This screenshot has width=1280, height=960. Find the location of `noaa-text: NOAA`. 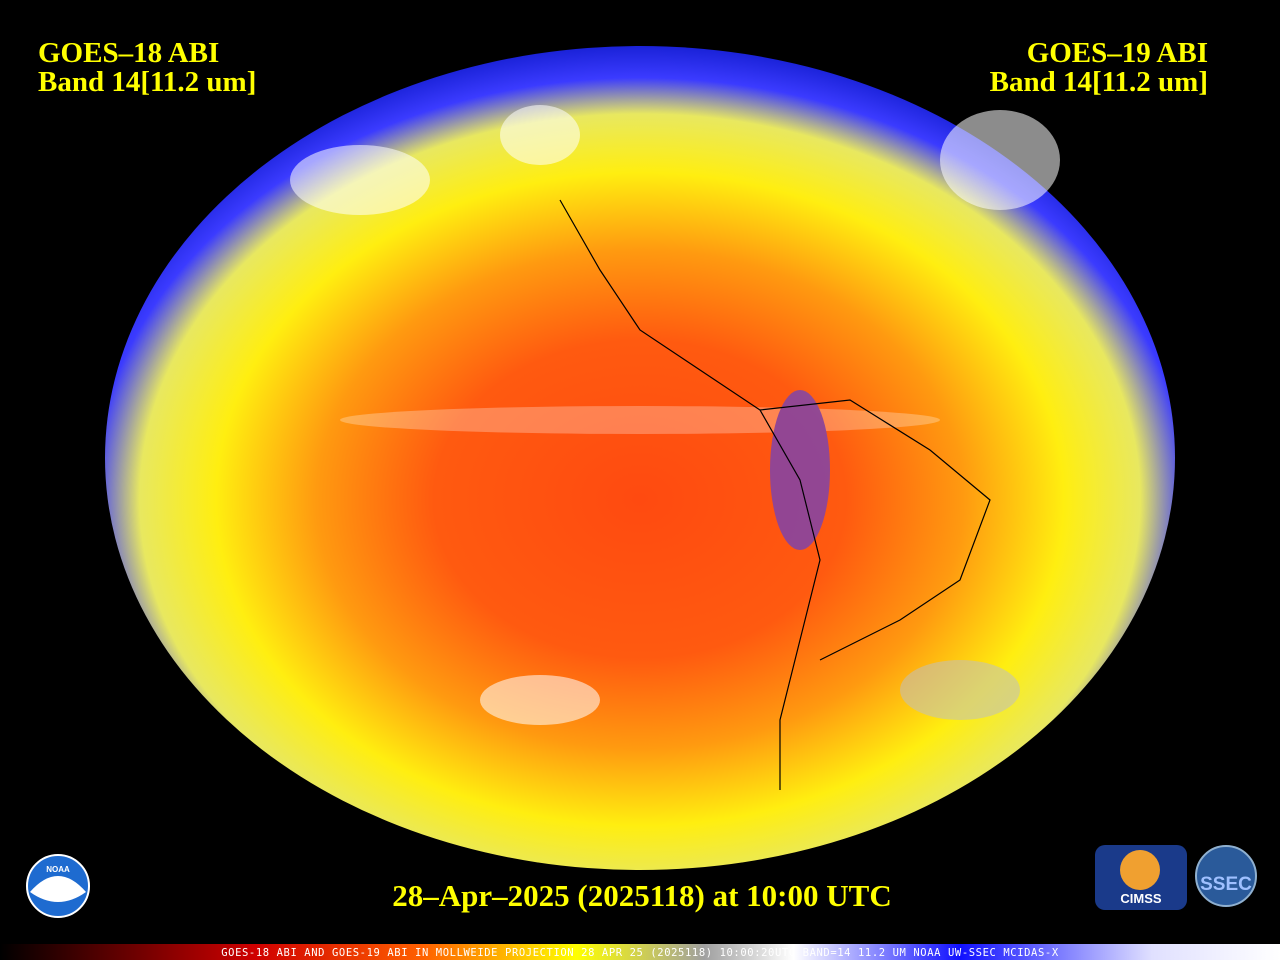

noaa-text: NOAA is located at coordinates (58, 869).